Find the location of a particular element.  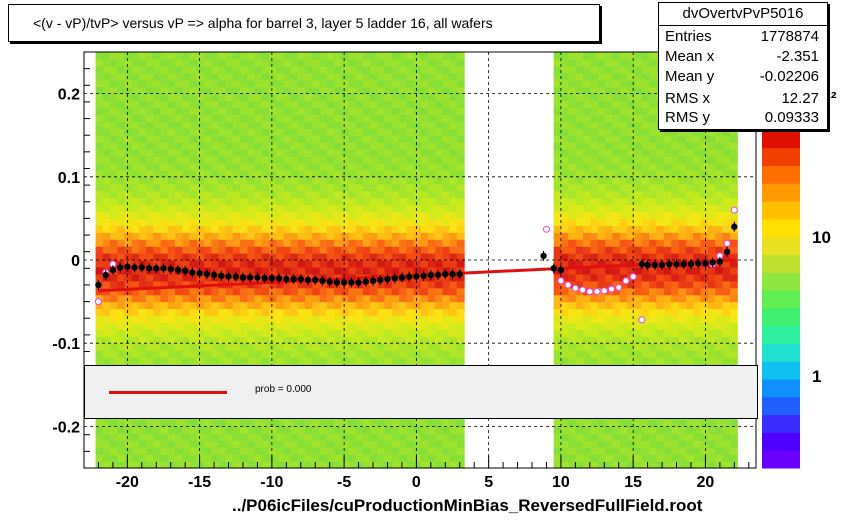

gaussian-point is located at coordinates (568, 285).